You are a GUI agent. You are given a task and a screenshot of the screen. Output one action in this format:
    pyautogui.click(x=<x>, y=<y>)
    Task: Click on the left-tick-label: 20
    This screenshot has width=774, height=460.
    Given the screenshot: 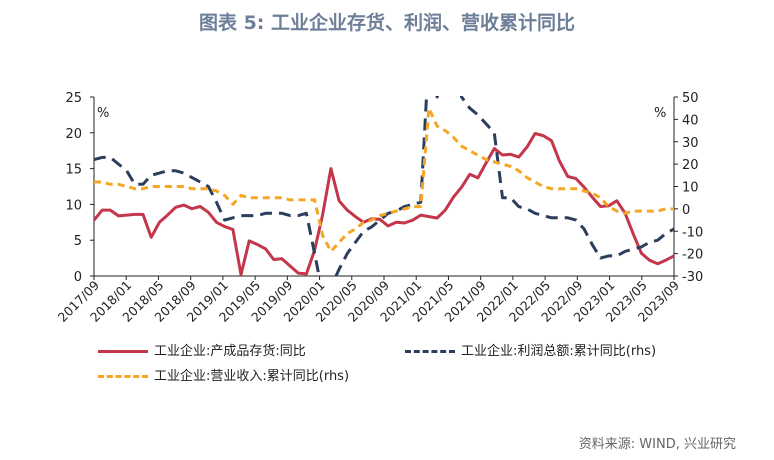 What is the action you would take?
    pyautogui.click(x=73, y=134)
    